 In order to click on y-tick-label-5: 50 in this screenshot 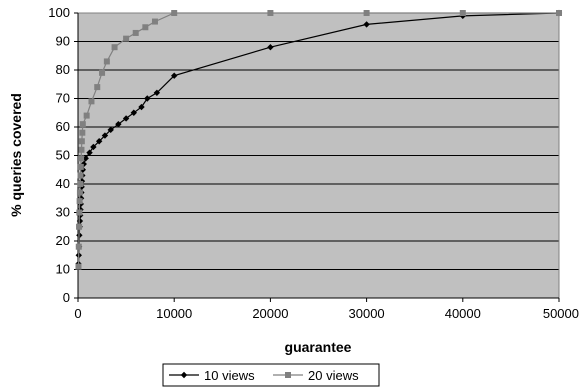, I will do `click(63, 155)`.